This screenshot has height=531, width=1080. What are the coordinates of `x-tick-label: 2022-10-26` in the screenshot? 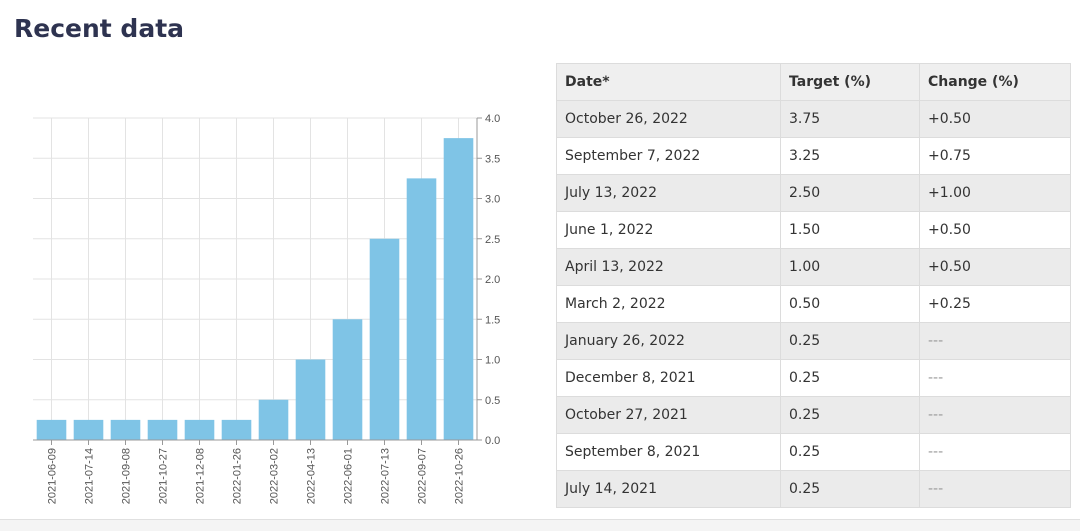 It's located at (460, 476).